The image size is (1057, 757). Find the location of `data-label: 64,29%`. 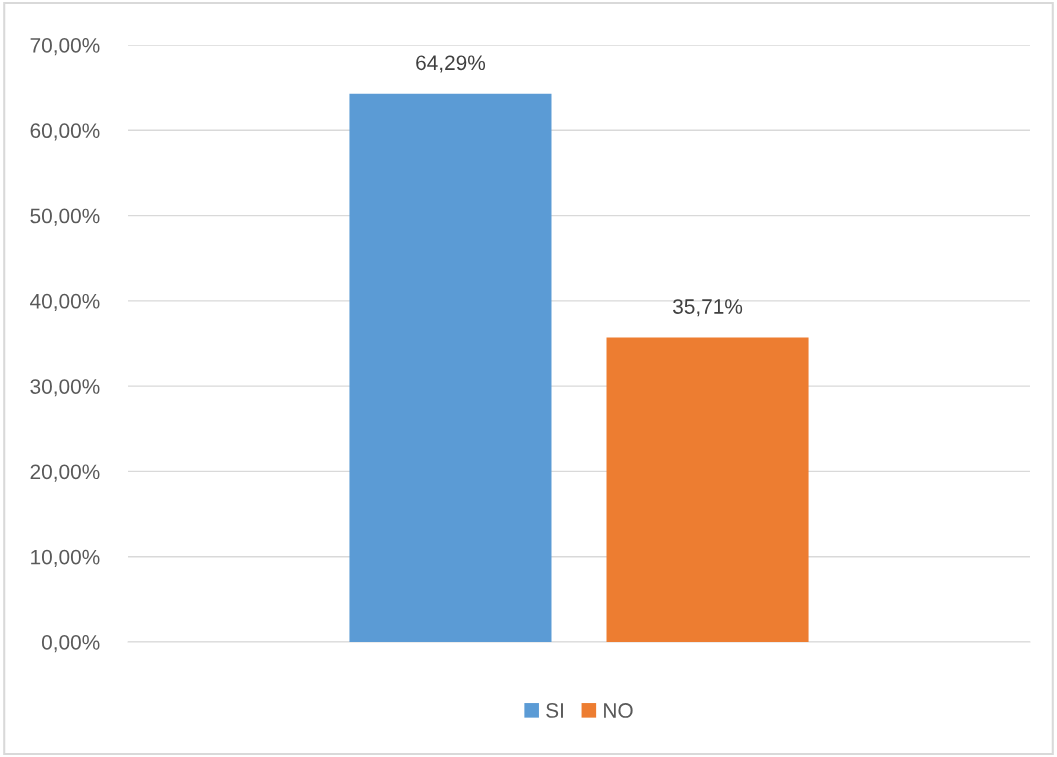

data-label: 64,29% is located at coordinates (451, 64).